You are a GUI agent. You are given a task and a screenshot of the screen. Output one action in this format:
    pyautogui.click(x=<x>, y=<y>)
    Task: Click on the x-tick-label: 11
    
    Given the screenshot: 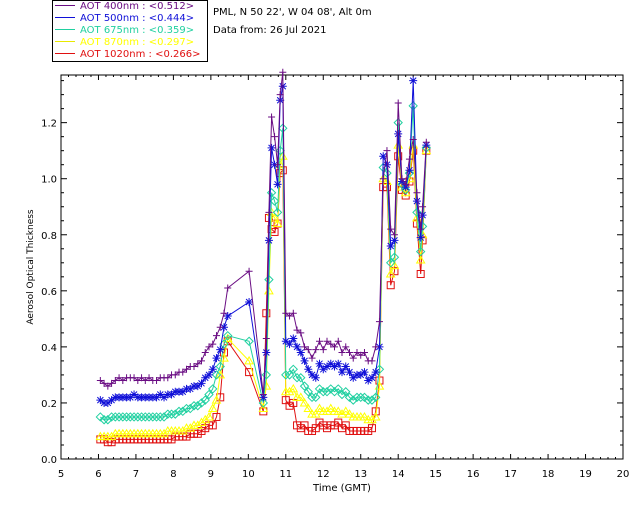 What is the action you would take?
    pyautogui.click(x=285, y=474)
    